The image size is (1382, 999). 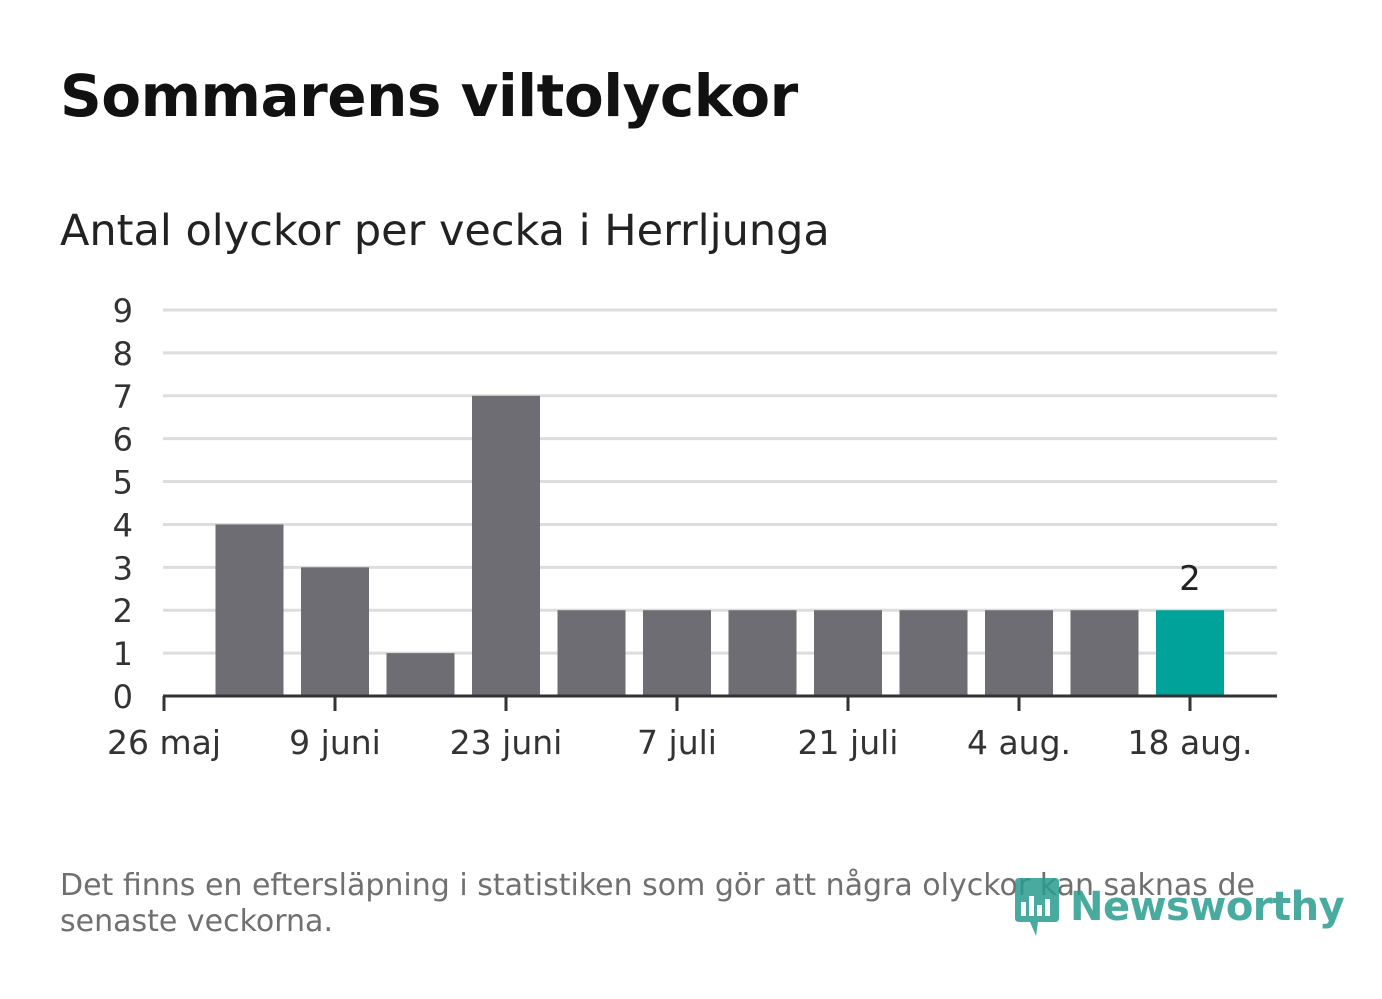 What do you see at coordinates (123, 354) in the screenshot?
I see `y-tick-label: 8` at bounding box center [123, 354].